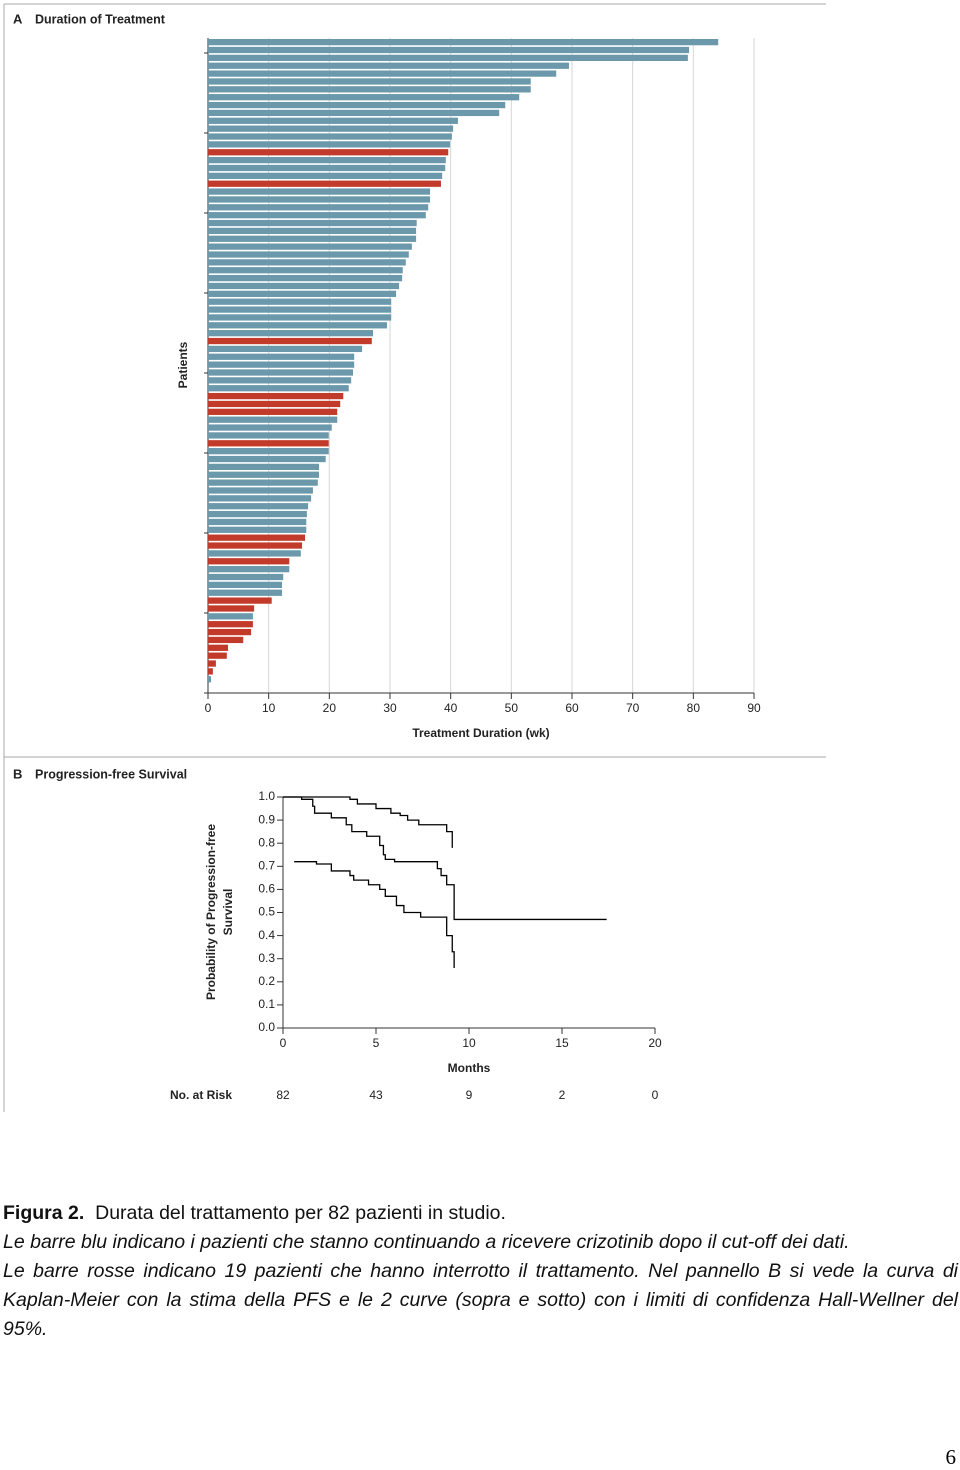  I want to click on x-tick-label: 15, so click(562, 1043).